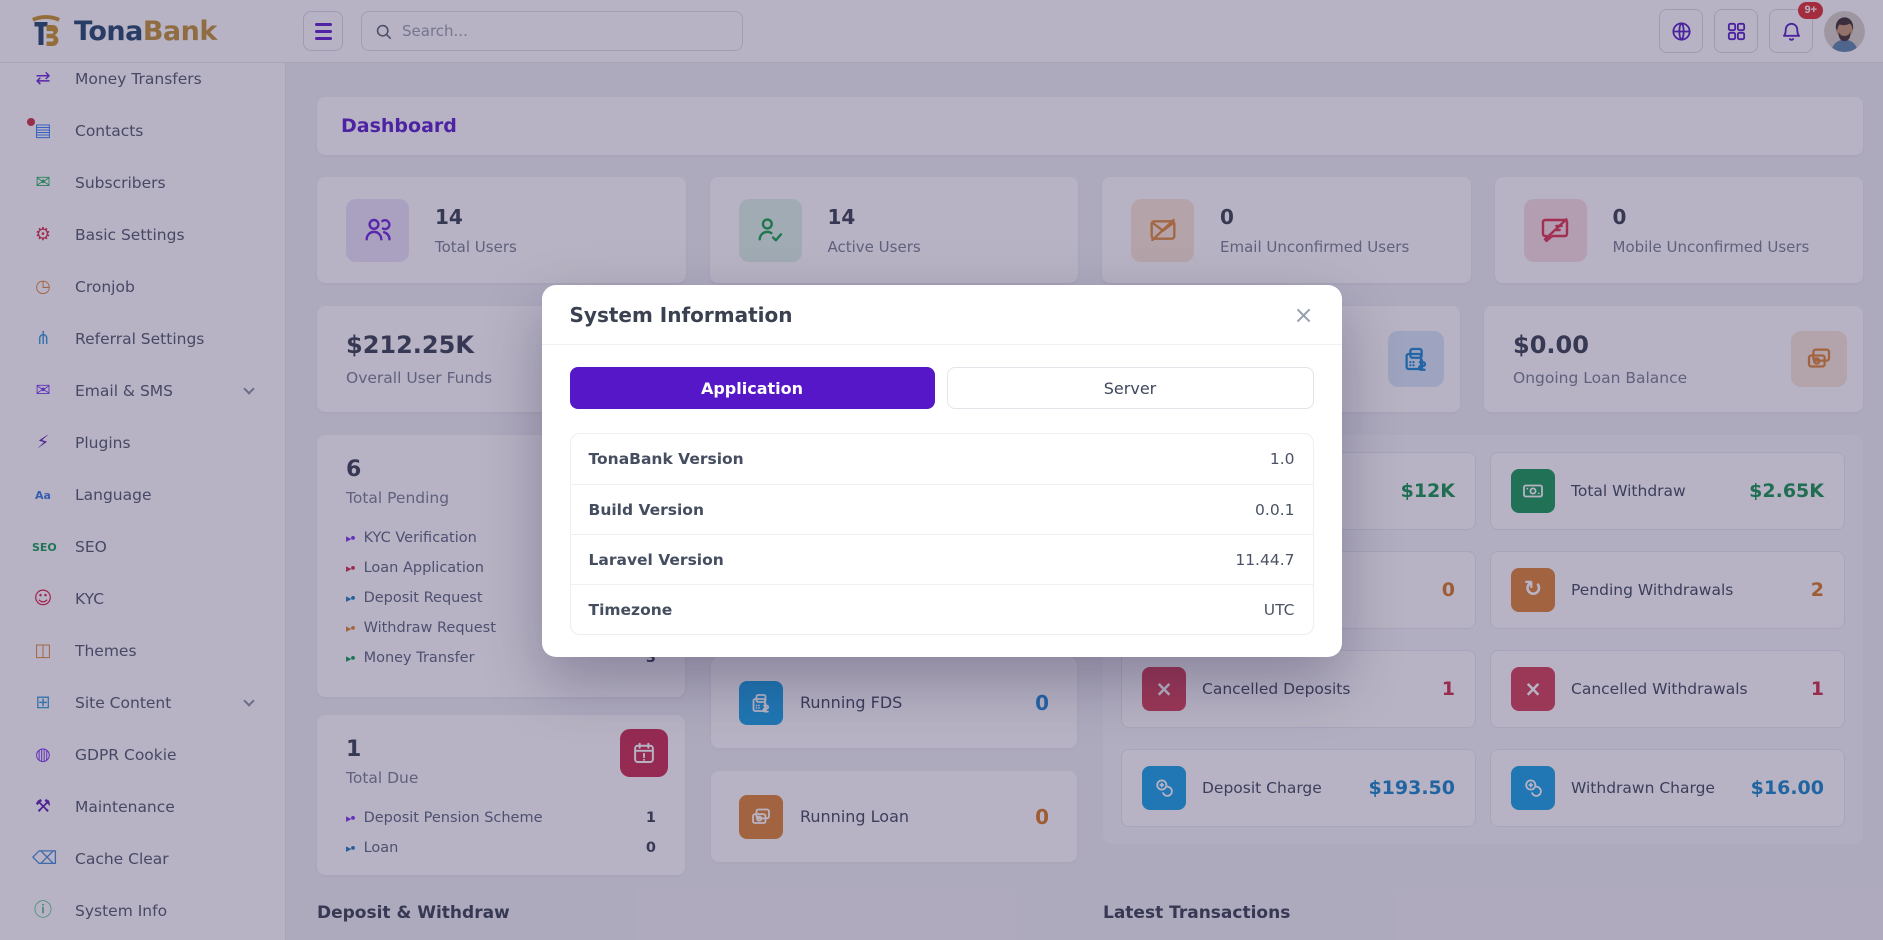  Describe the element at coordinates (142, 84) in the screenshot. I see `sidebar-item-money-transfers: ⇄ Money Transfers` at that location.